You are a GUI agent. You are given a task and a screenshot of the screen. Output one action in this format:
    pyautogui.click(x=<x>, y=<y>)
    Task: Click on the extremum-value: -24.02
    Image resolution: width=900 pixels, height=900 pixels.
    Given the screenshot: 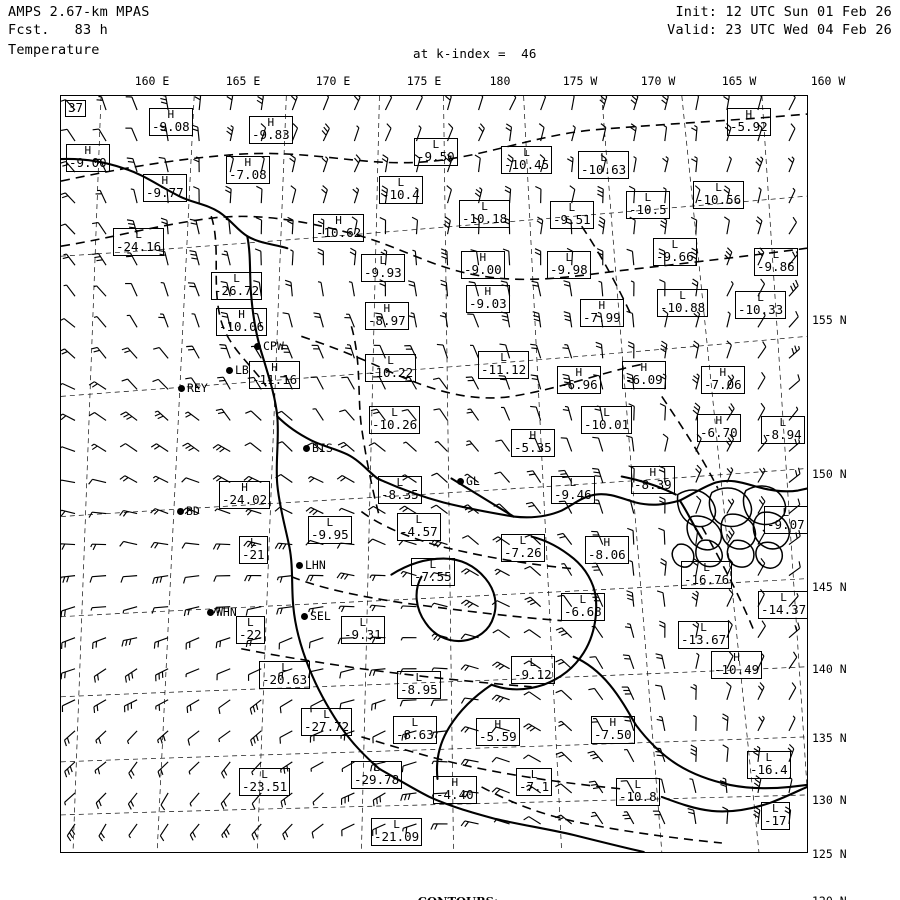 What is the action you would take?
    pyautogui.click(x=245, y=499)
    